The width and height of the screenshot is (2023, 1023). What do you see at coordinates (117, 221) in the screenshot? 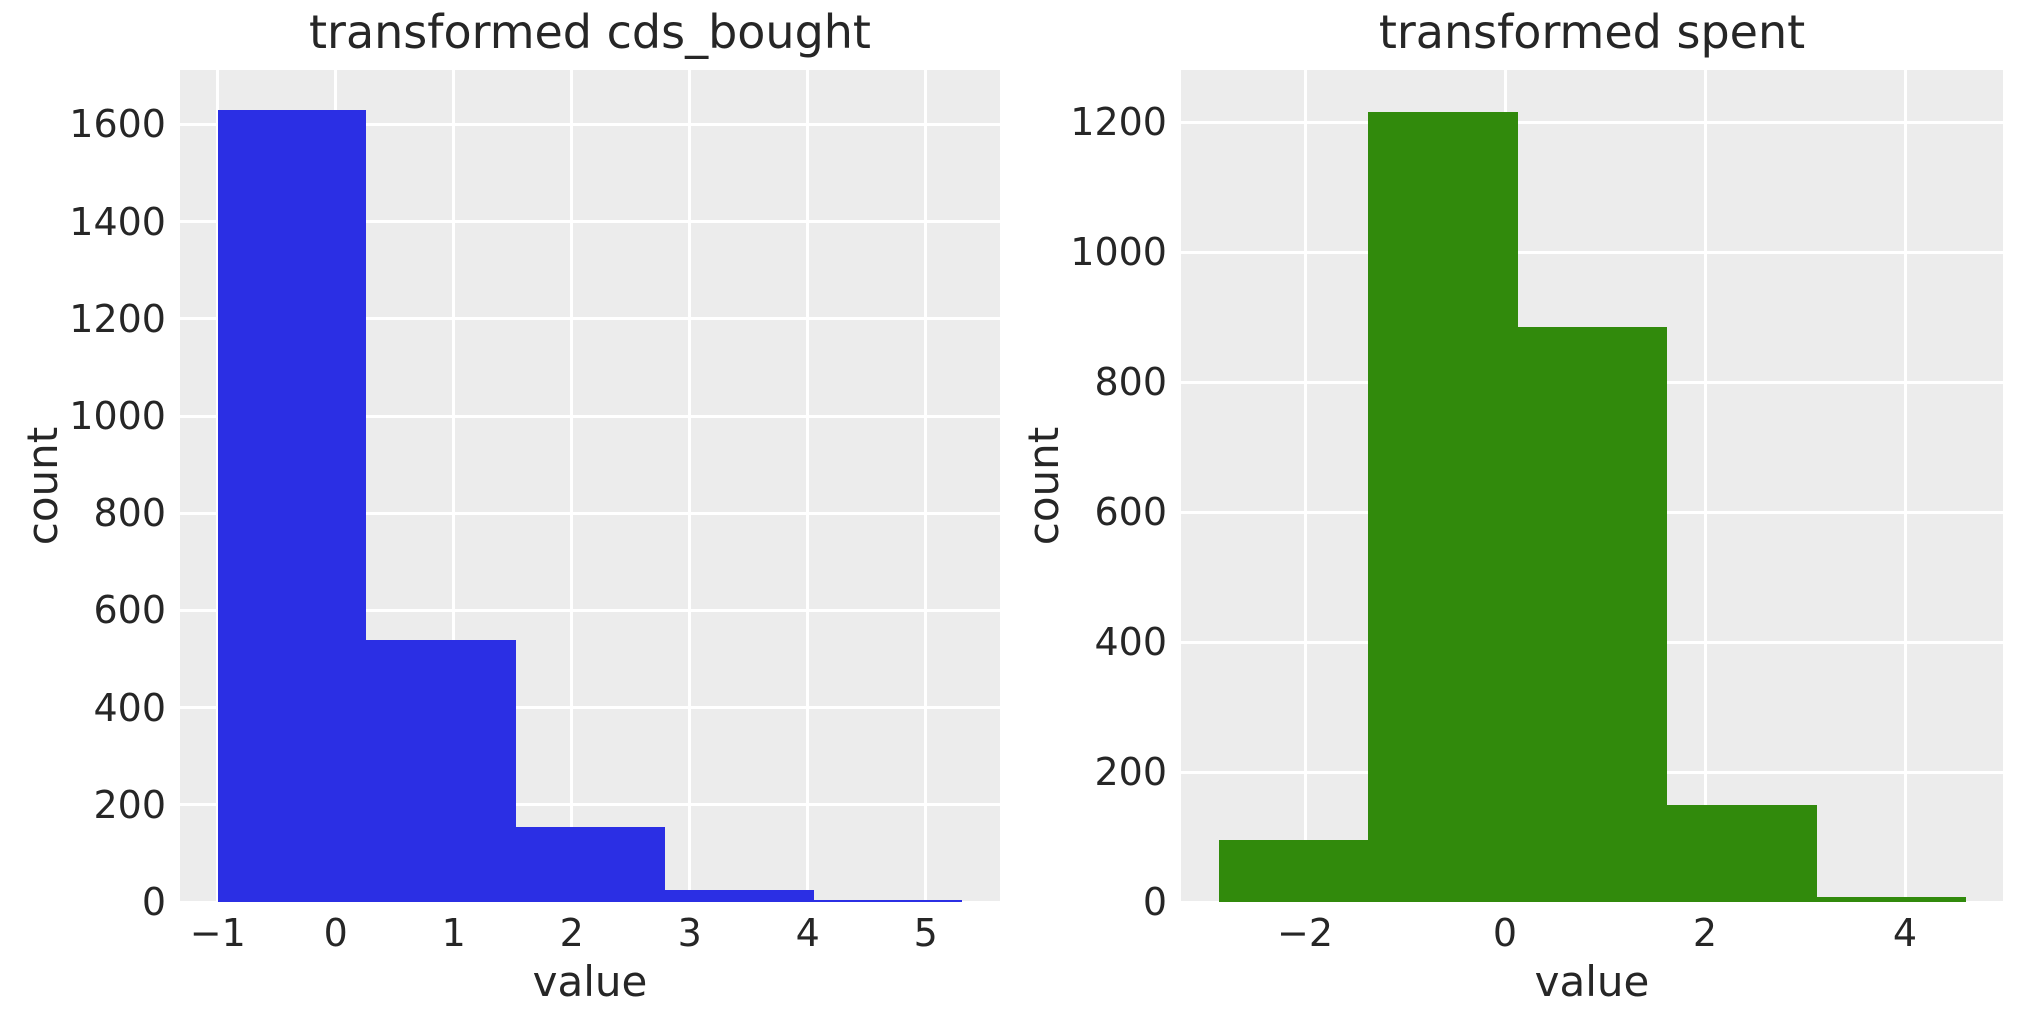
I see `y-tick-label: 1400` at bounding box center [117, 221].